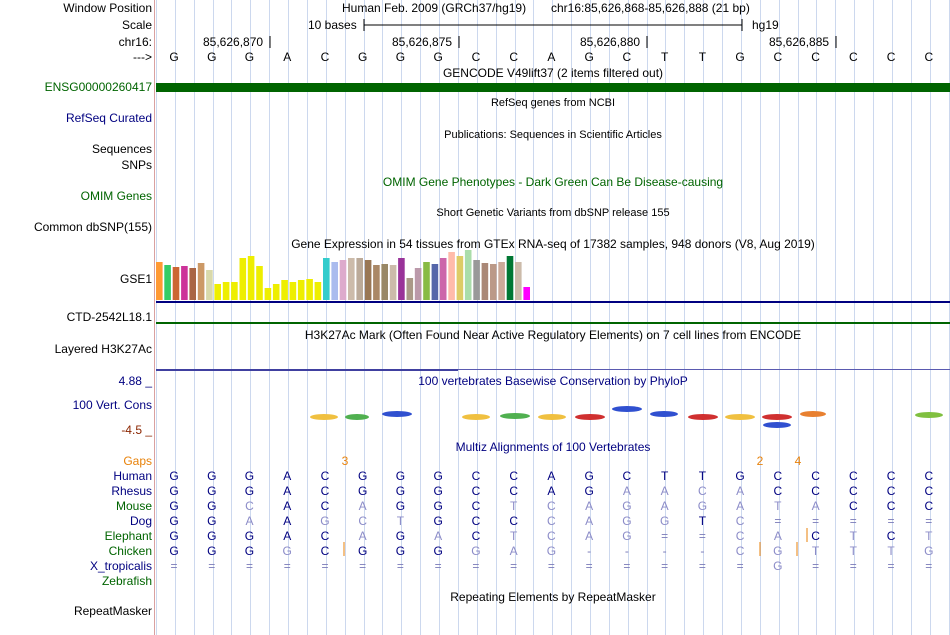  What do you see at coordinates (553, 87) in the screenshot?
I see `gencode-gene-bar` at bounding box center [553, 87].